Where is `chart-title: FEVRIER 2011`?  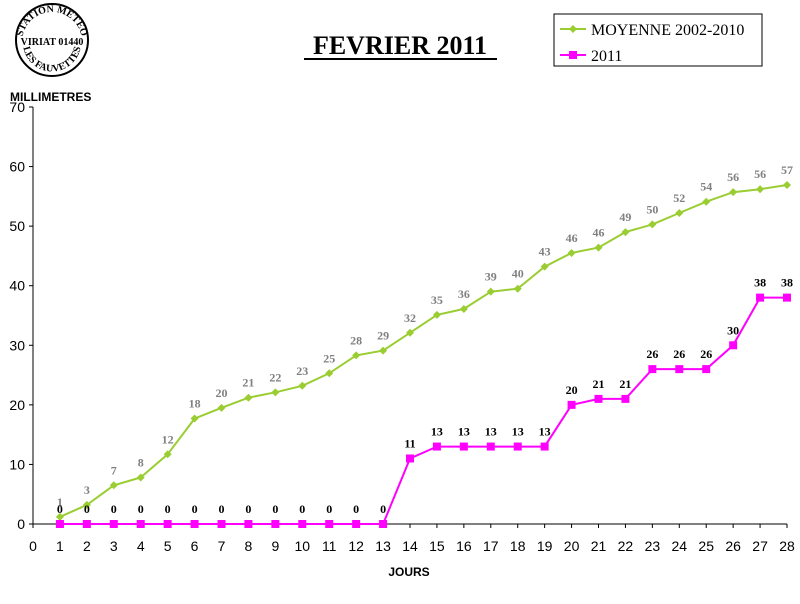 chart-title: FEVRIER 2011 is located at coordinates (400, 45).